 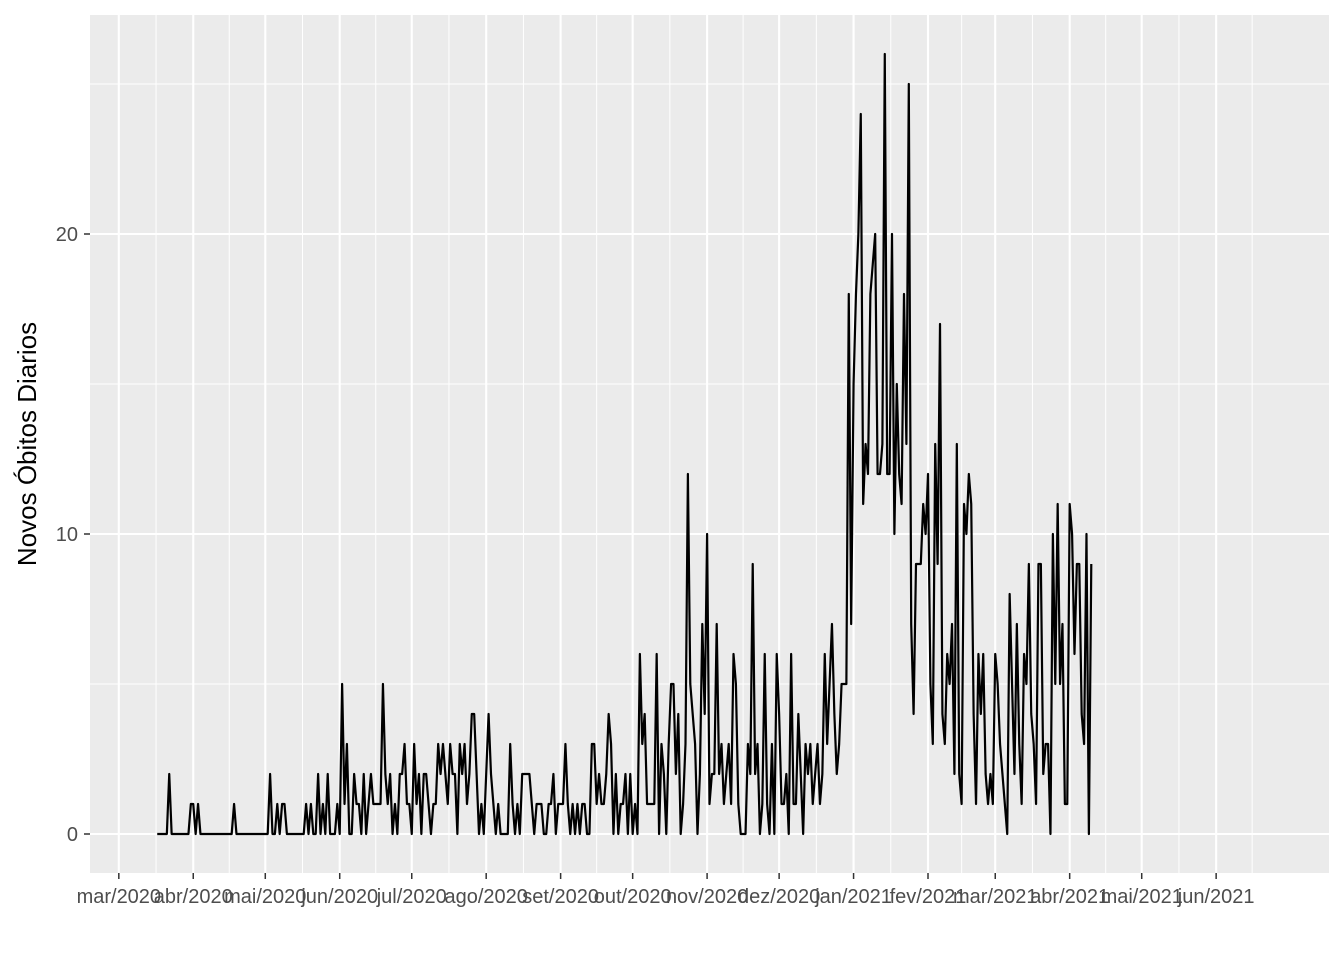 What do you see at coordinates (339, 897) in the screenshot?
I see `x-tick-label: jun/2020` at bounding box center [339, 897].